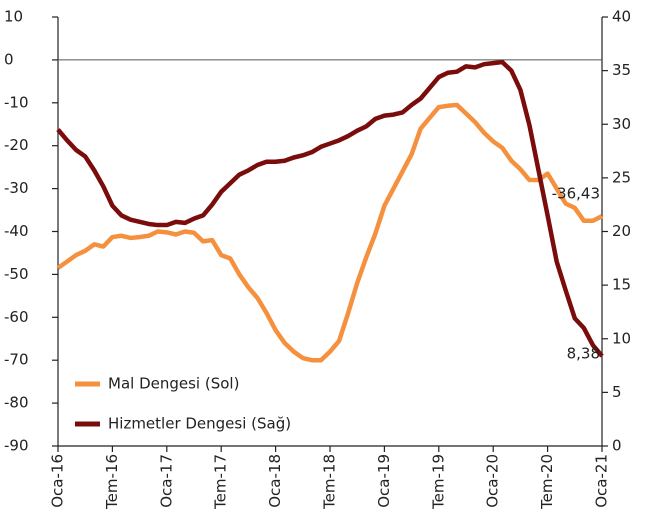  What do you see at coordinates (275, 481) in the screenshot?
I see `x-tick-label: Oca-18` at bounding box center [275, 481].